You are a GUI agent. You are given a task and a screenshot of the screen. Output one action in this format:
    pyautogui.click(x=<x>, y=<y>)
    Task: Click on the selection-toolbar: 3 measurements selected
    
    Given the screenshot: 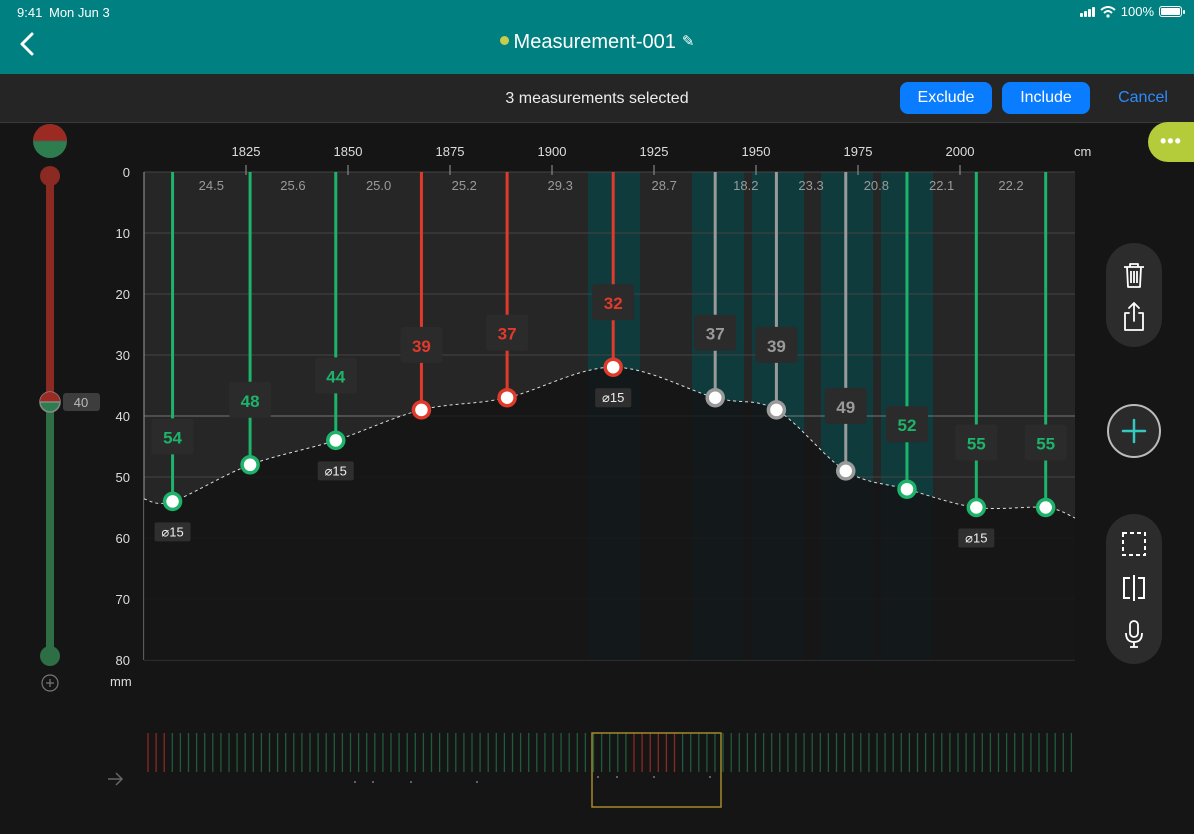 What is the action you would take?
    pyautogui.click(x=597, y=98)
    